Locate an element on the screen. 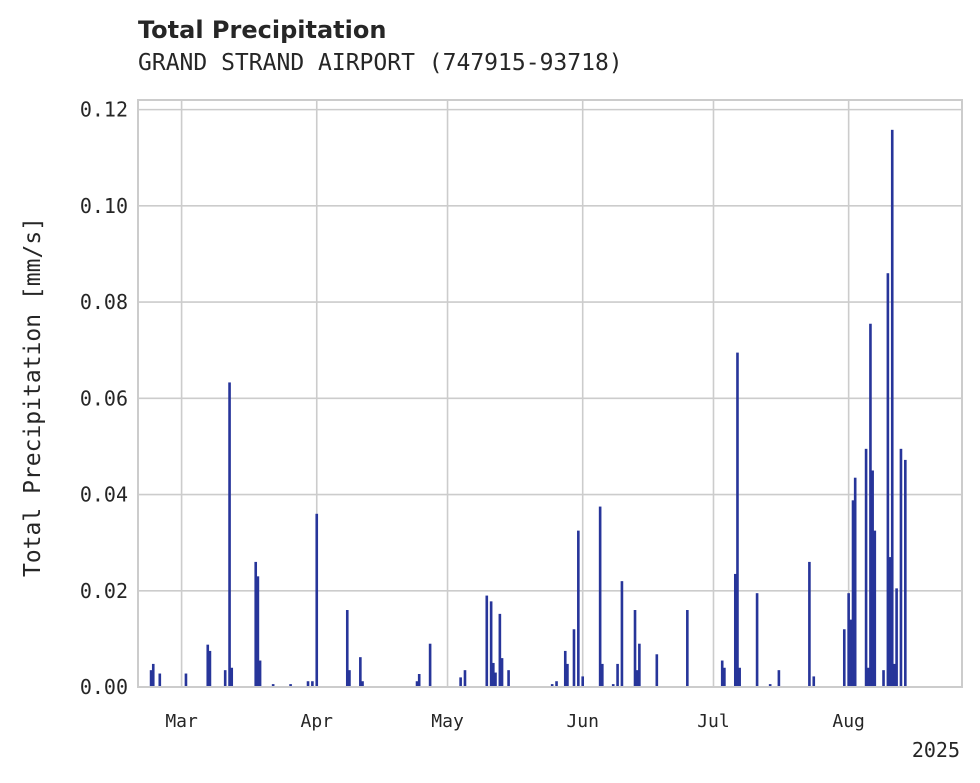 The height and width of the screenshot is (783, 980). y-tick-label: 0.06 is located at coordinates (104, 398).